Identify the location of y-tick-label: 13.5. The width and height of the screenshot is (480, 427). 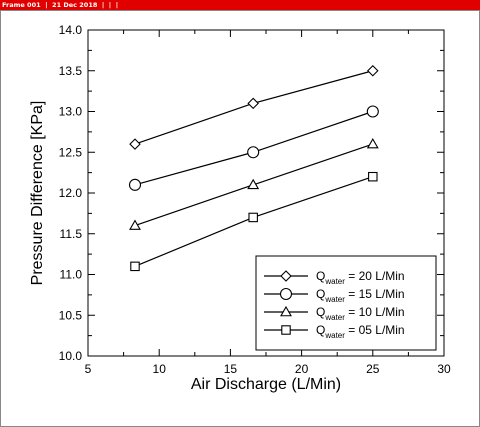
(71, 71).